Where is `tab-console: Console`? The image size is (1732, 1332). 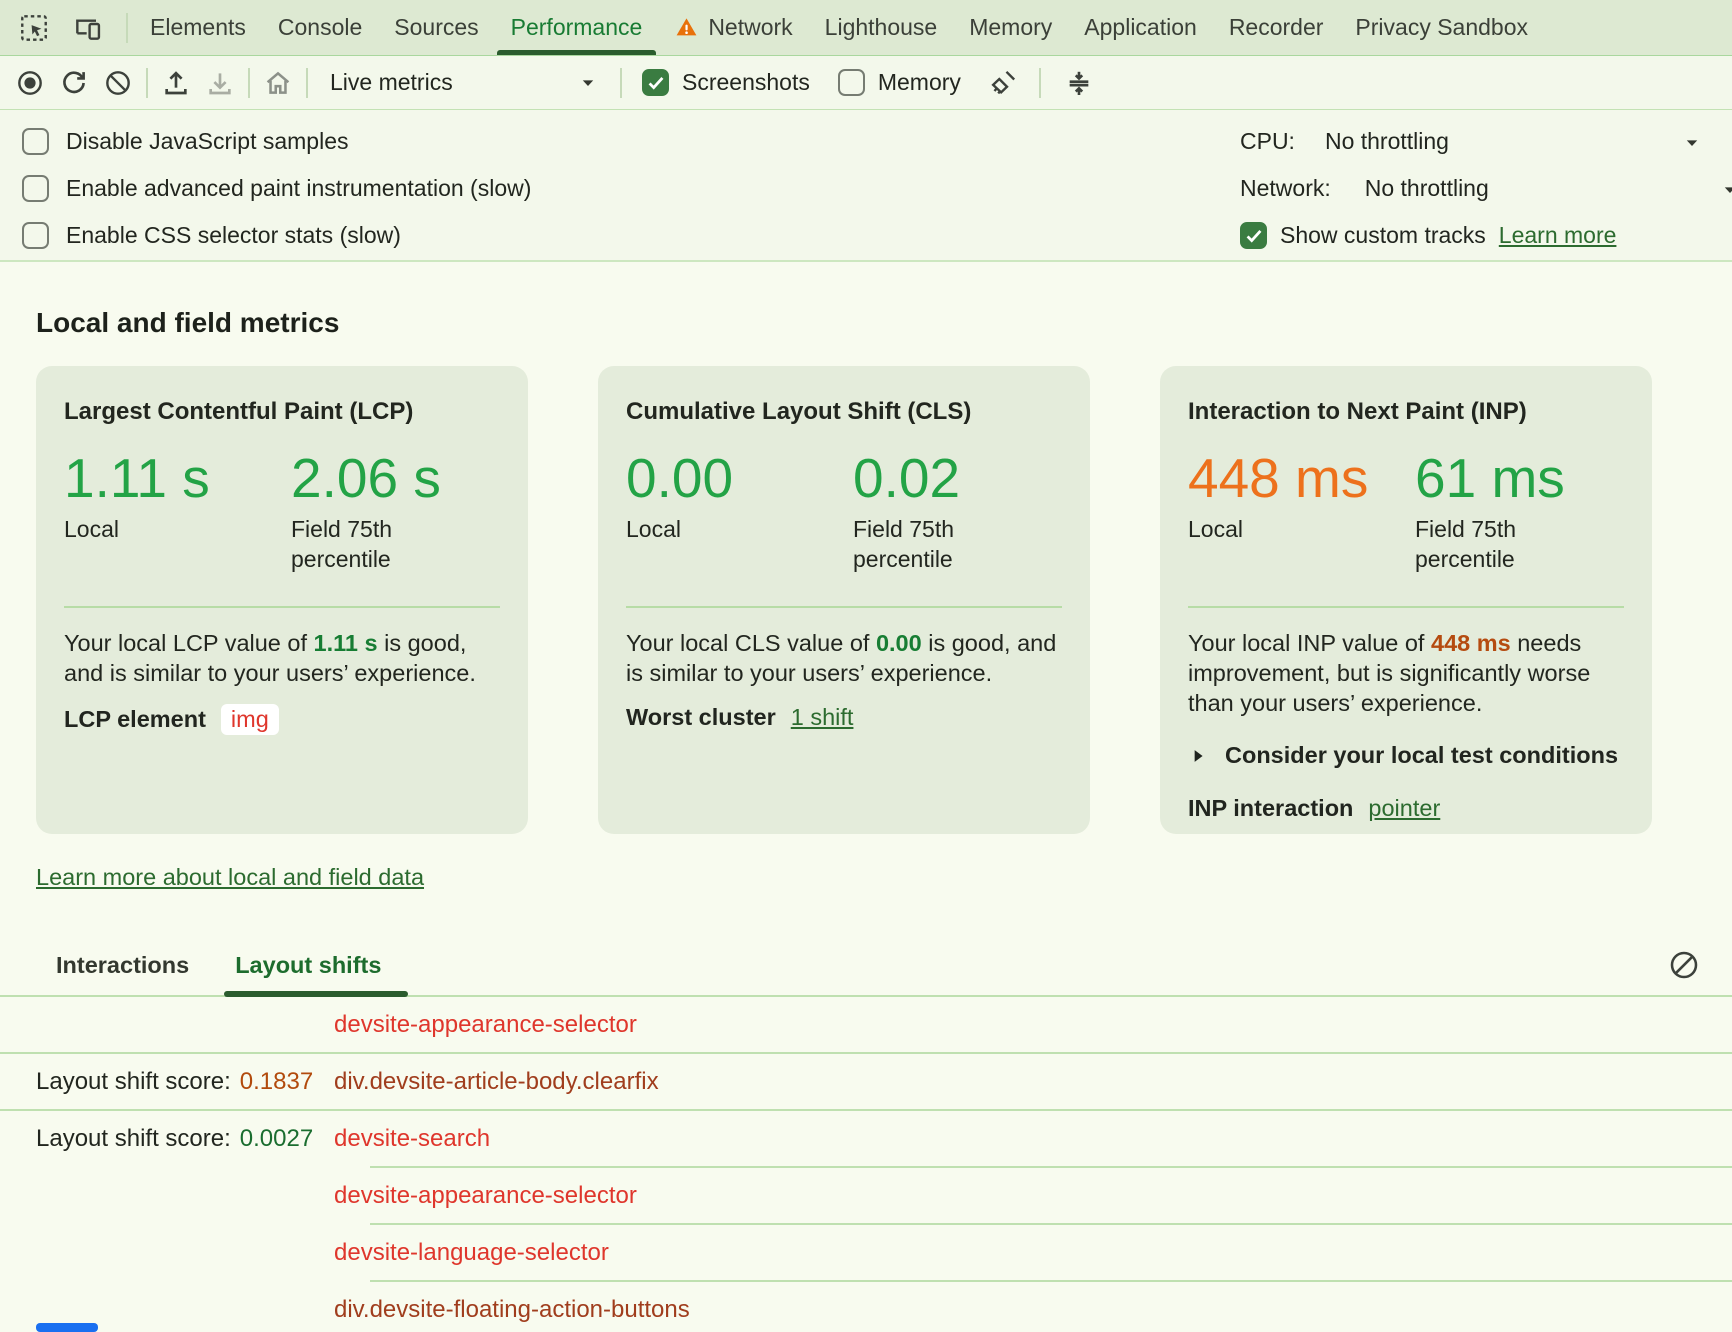 tab-console: Console is located at coordinates (320, 27).